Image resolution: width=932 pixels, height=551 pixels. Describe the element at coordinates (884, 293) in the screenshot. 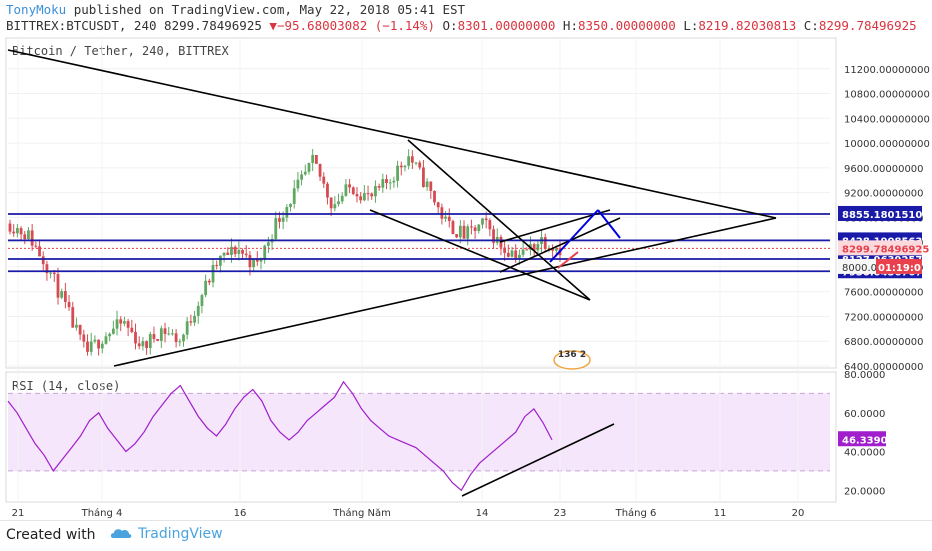

I see `price-axis-tick: 7600.00000000` at that location.